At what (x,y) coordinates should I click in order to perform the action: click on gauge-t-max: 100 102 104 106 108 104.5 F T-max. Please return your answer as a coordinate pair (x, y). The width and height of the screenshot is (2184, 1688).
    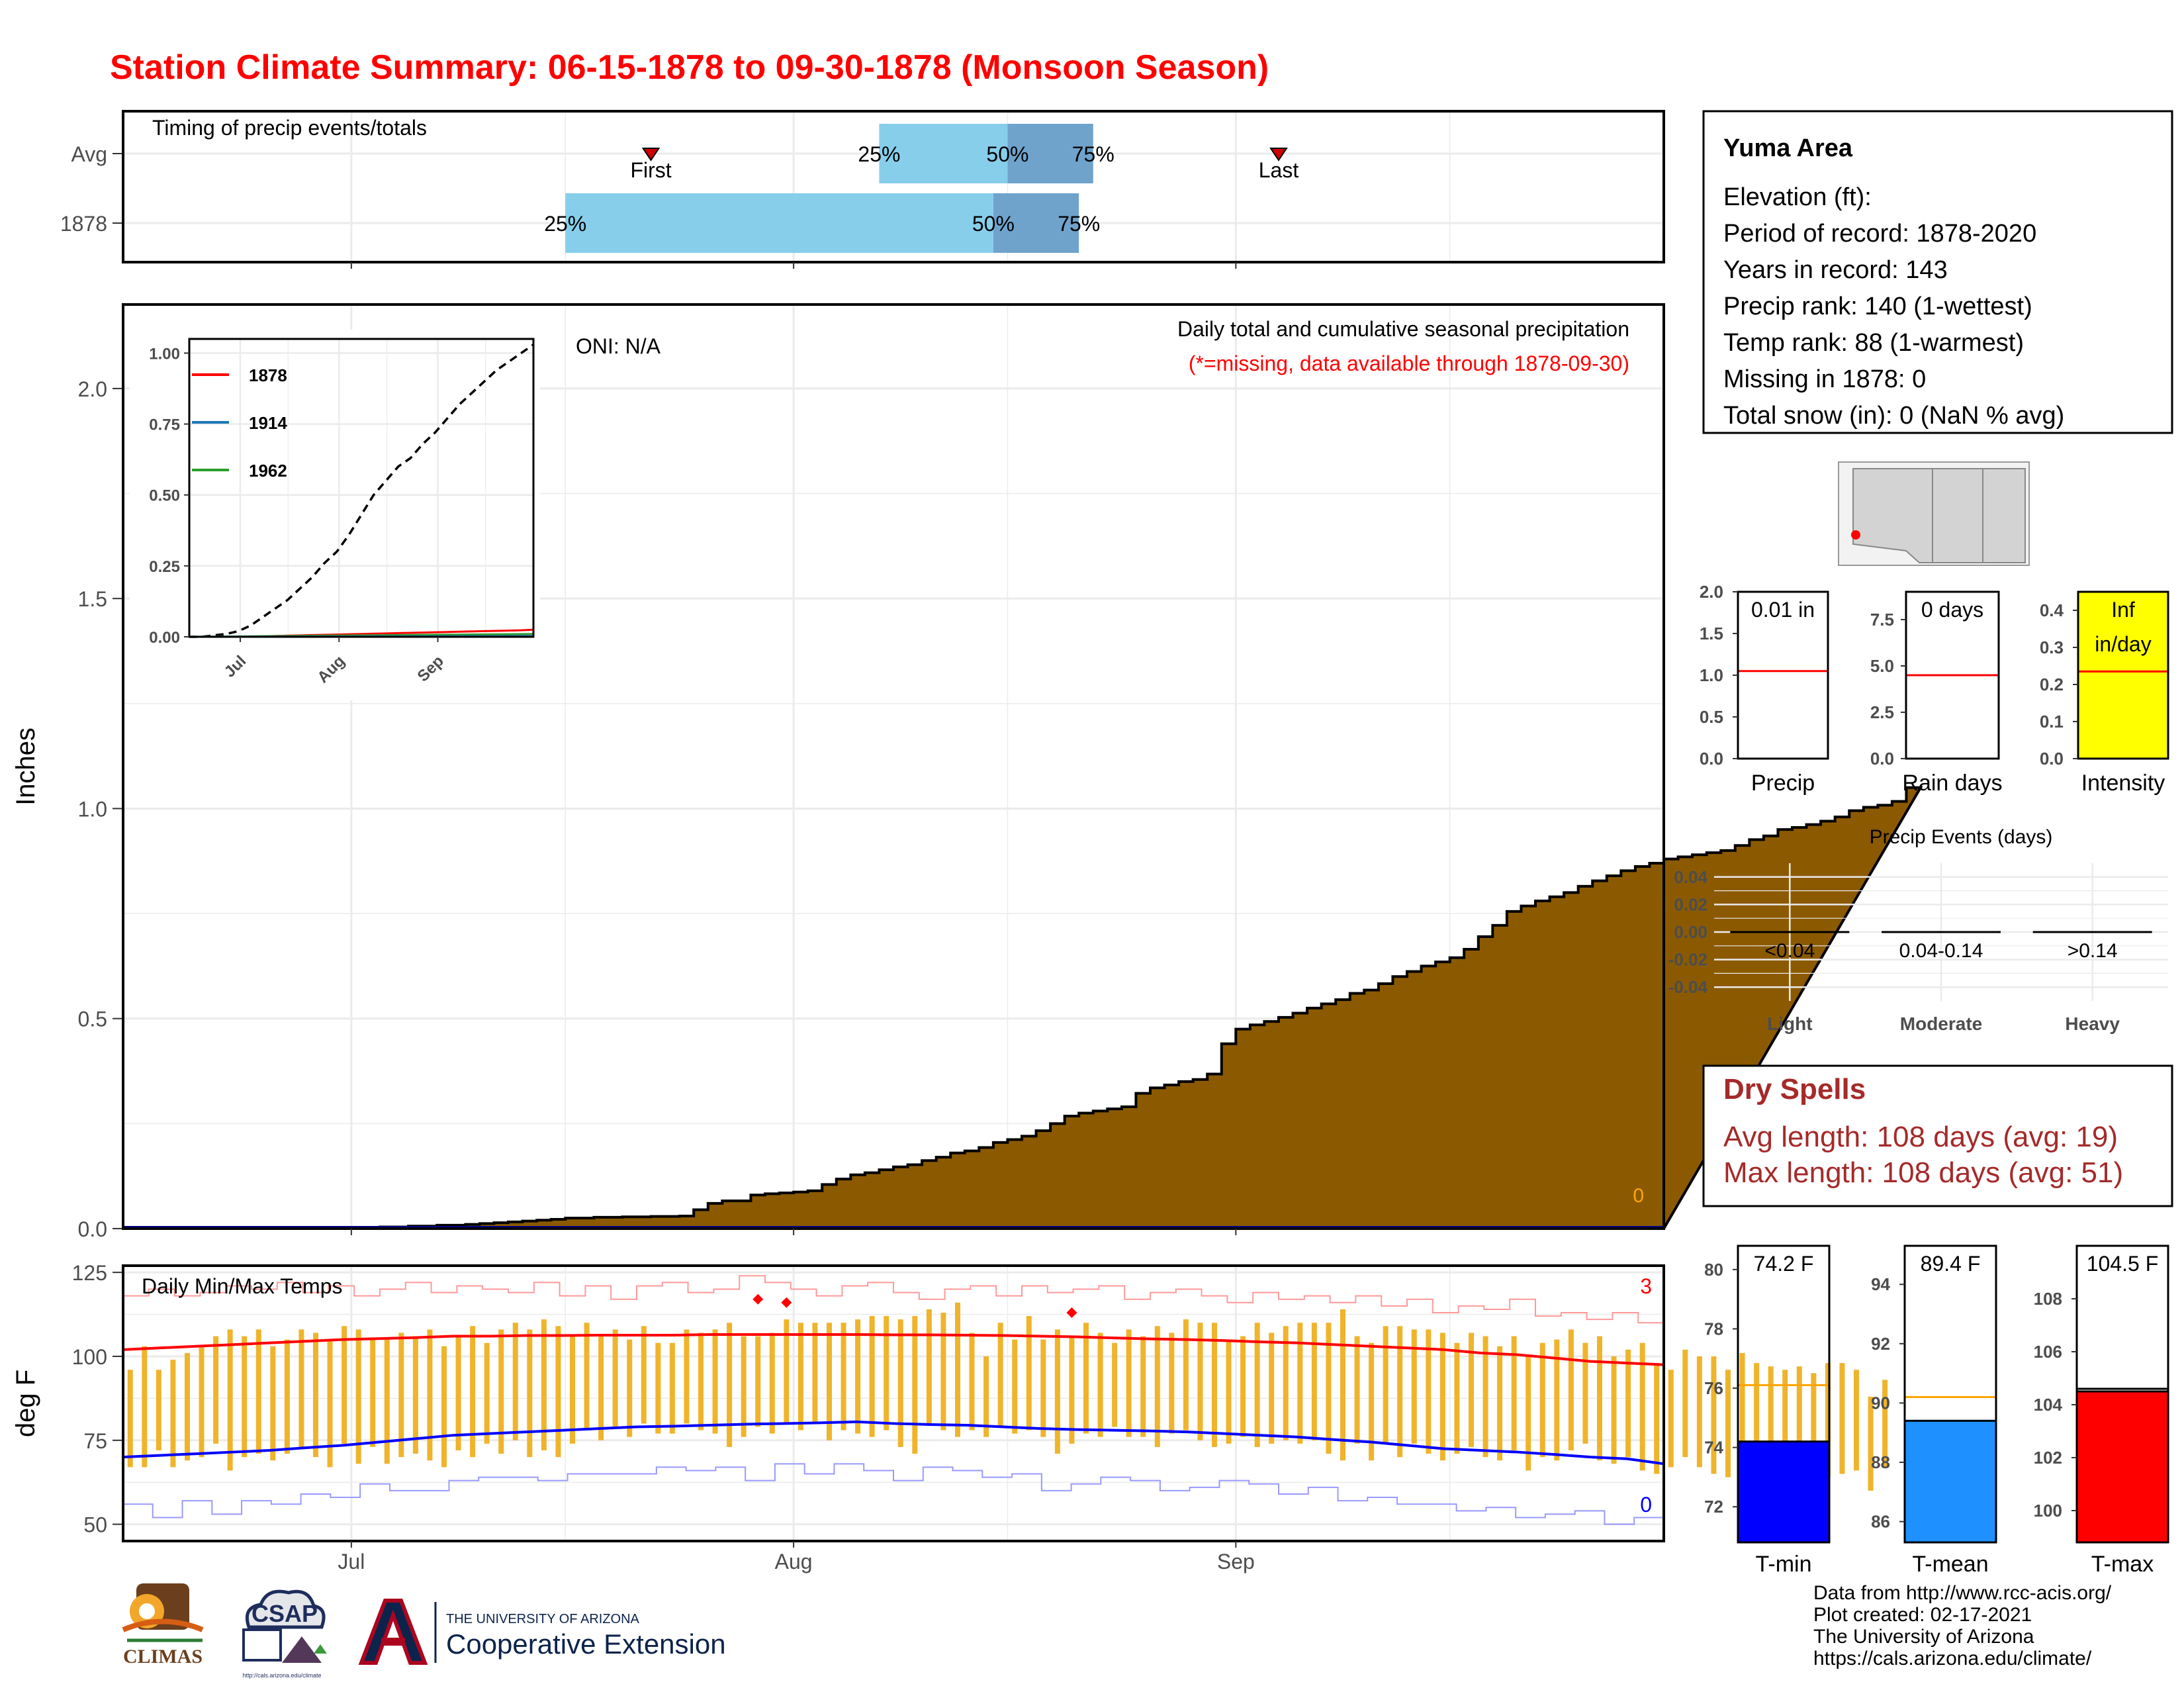
    Looking at the image, I should click on (2101, 1410).